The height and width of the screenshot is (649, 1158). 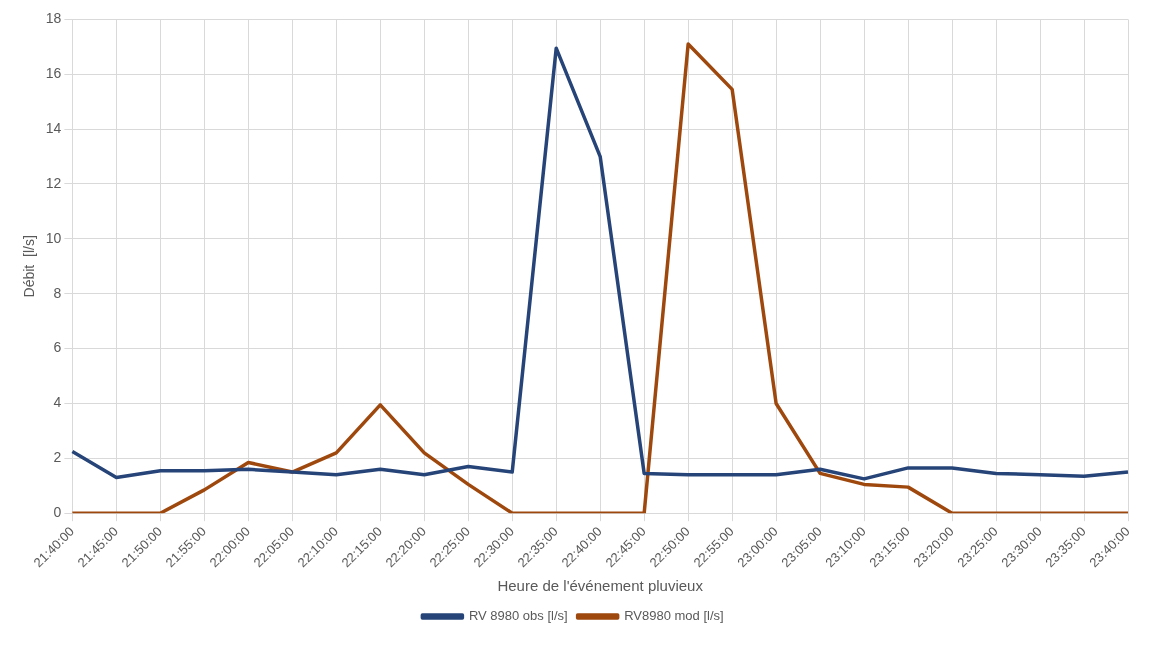 What do you see at coordinates (674, 616) in the screenshot?
I see `legend-label: RV8980 mod [l/s]` at bounding box center [674, 616].